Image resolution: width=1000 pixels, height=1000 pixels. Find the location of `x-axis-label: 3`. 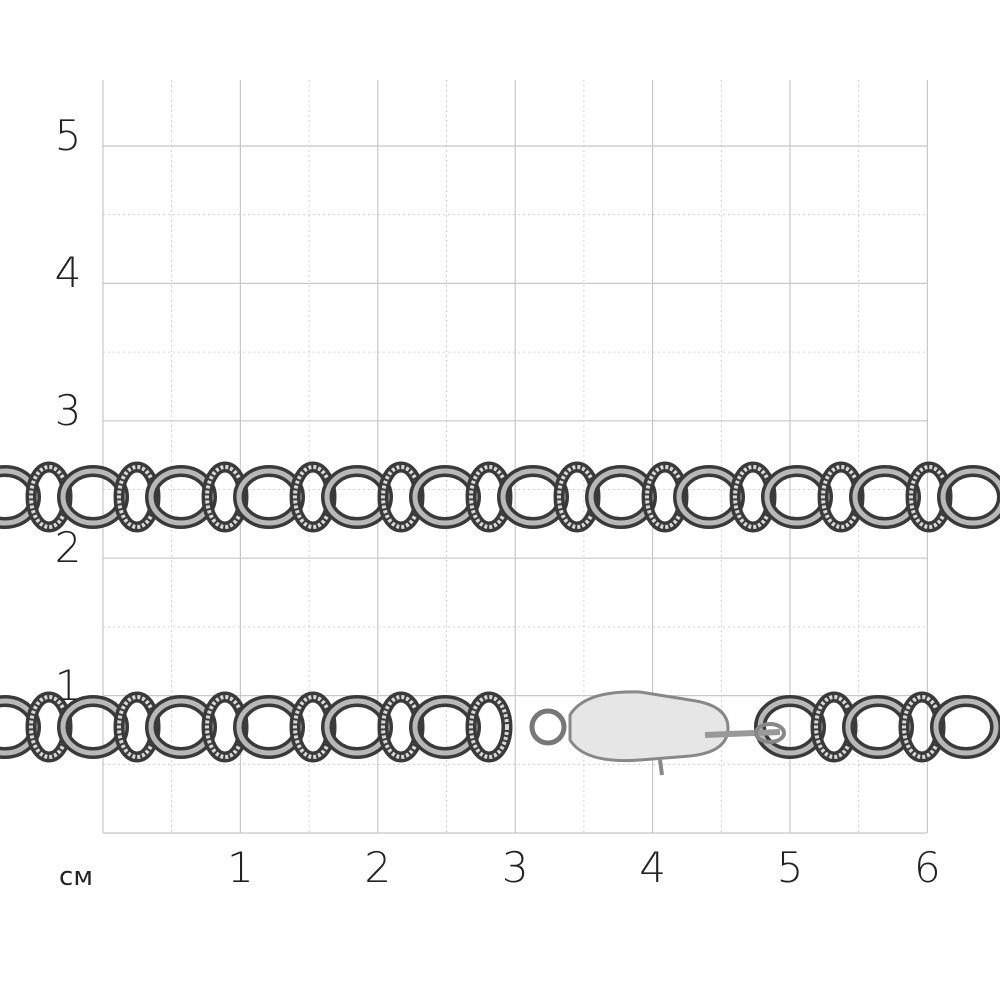

x-axis-label: 3 is located at coordinates (515, 867).